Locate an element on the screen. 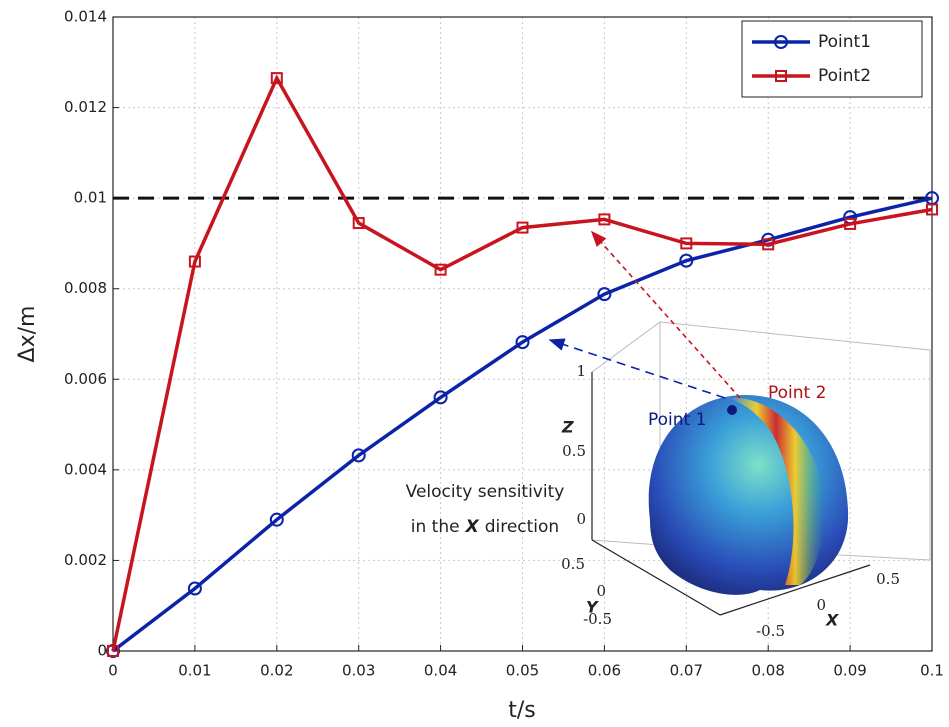  x-tick-label: 0.02 is located at coordinates (276, 671).